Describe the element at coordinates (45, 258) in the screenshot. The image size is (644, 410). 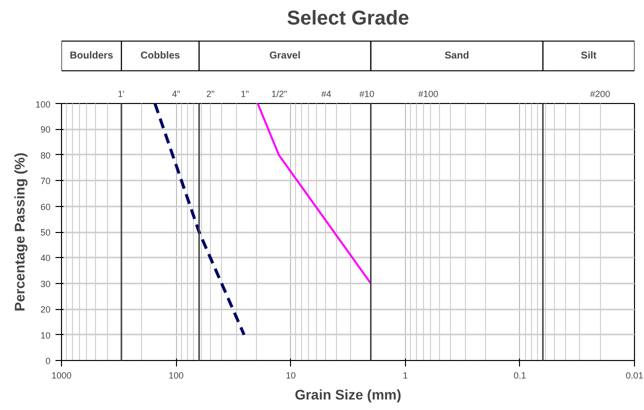
I see `y-tick-label: 40` at that location.